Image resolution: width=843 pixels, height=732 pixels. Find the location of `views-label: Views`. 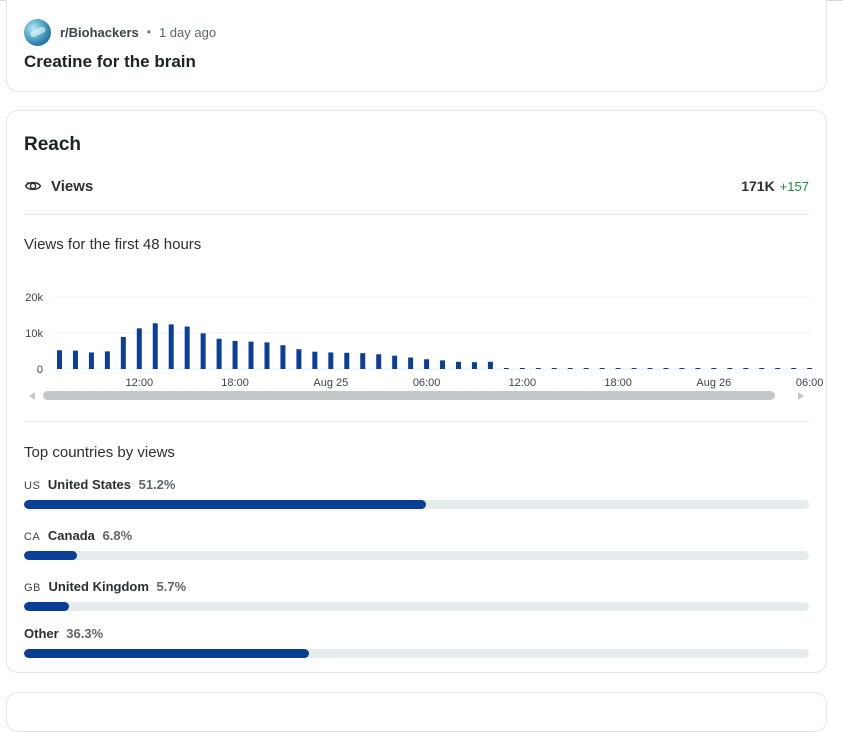

views-label: Views is located at coordinates (72, 186).